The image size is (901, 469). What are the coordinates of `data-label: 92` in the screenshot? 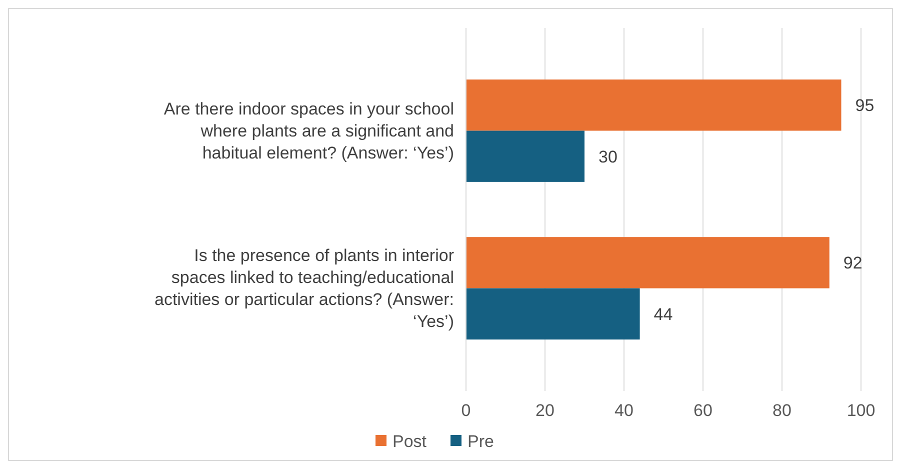 It's located at (852, 263).